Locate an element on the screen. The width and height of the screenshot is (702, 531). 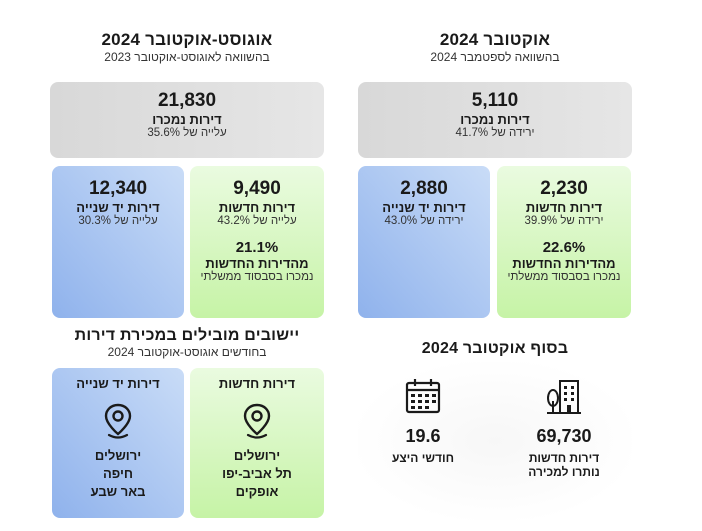
left-subsidy-note: נמכרו בסבסוד ממשלתי is located at coordinates (257, 277).